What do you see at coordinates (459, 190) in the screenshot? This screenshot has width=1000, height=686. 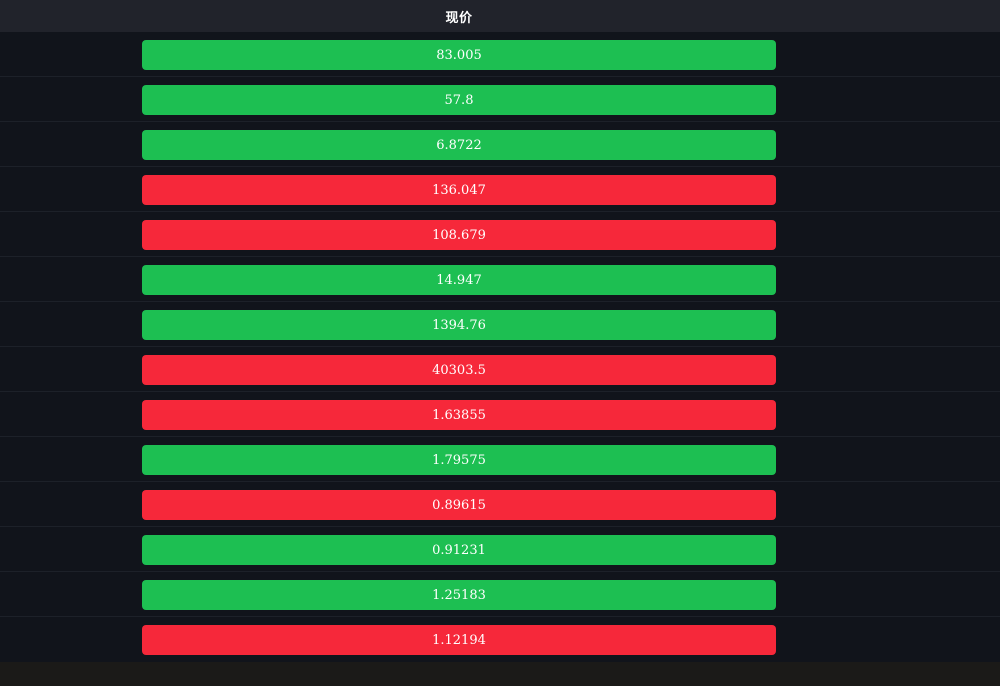 I see `price-cell: 136.047` at bounding box center [459, 190].